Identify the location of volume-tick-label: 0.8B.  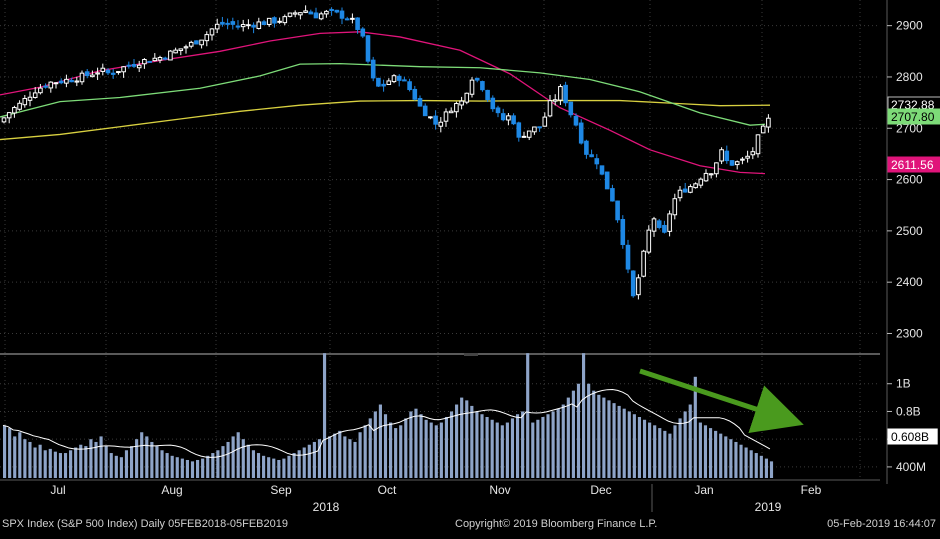
(908, 411).